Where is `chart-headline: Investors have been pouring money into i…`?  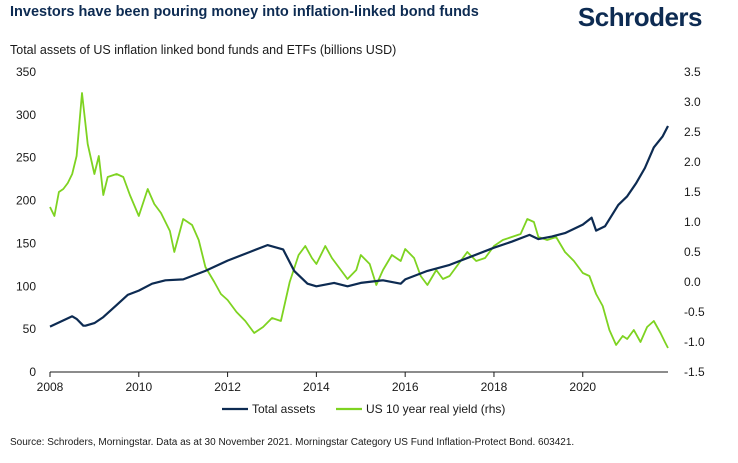
chart-headline: Investors have been pouring money into i… is located at coordinates (244, 12).